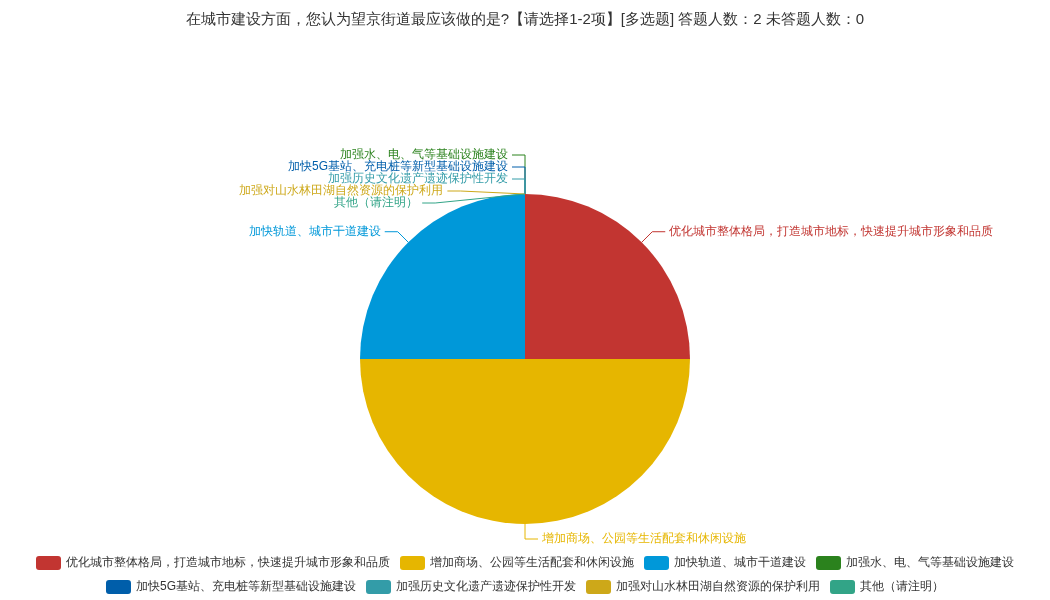  Describe the element at coordinates (525, 18) in the screenshot. I see `title: 在城市建设方面，您认为望京街道最应该做的是?【请选择1-2项】[多选题] 答题人数：2 未答题人数：0` at that location.